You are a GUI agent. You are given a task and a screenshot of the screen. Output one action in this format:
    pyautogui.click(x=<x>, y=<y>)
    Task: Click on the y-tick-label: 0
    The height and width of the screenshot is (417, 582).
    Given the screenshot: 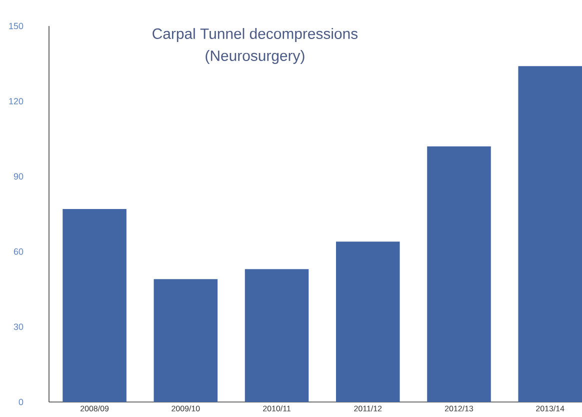 What is the action you would take?
    pyautogui.click(x=21, y=402)
    